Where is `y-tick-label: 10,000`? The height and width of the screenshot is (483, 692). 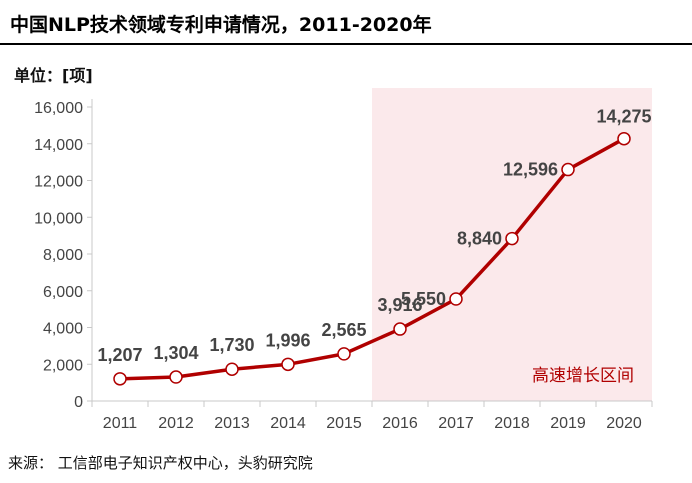 y-tick-label: 10,000 is located at coordinates (58, 218).